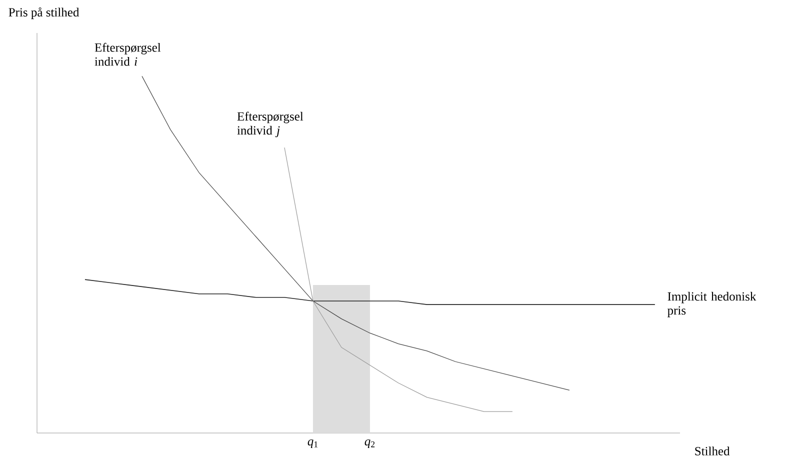 This screenshot has height=461, width=800. What do you see at coordinates (712, 451) in the screenshot?
I see `x-axis-title: Stilhed` at bounding box center [712, 451].